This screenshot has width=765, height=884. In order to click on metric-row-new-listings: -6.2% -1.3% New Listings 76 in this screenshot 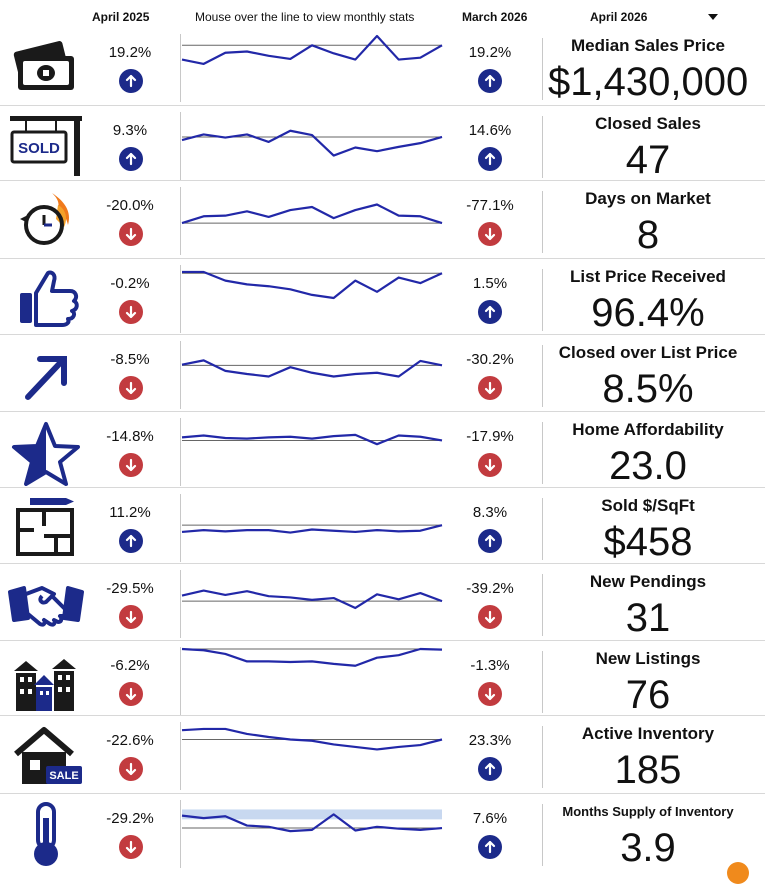, I will do `click(382, 681)`.